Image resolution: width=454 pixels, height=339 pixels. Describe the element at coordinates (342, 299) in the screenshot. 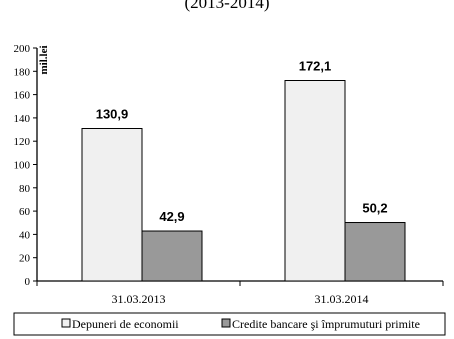

I see `x-tick-label: 31.03.2014` at that location.